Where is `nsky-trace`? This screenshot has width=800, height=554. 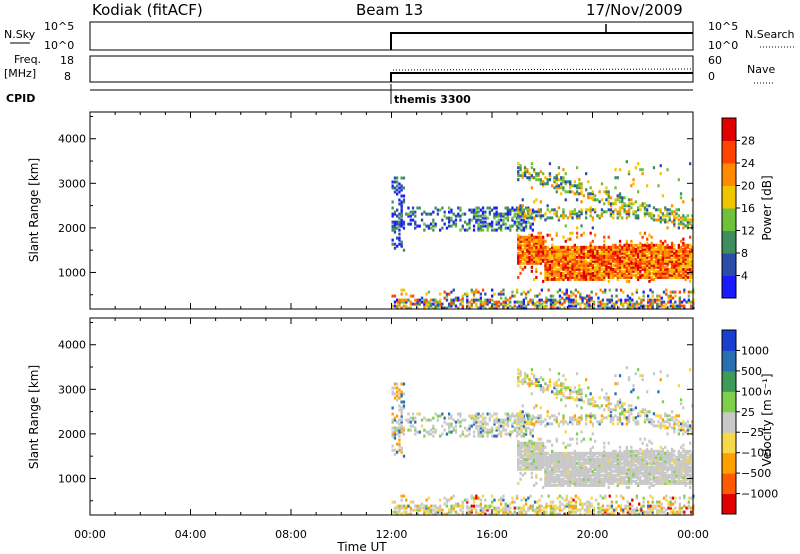
nsky-trace is located at coordinates (541, 41).